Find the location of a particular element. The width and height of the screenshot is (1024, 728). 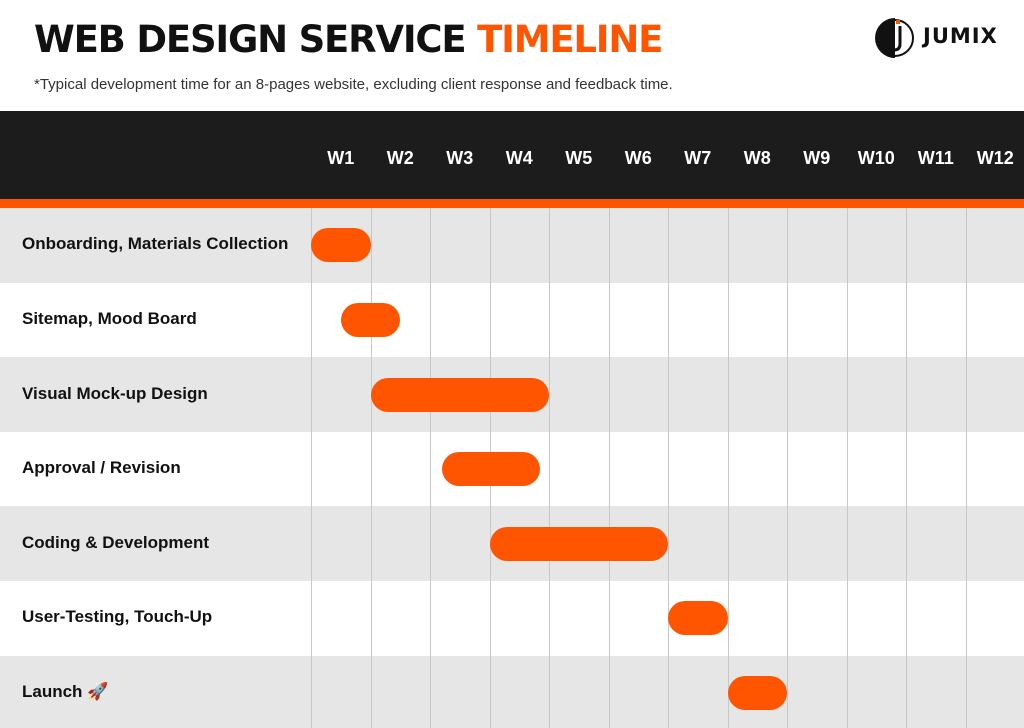

task-label: Coding & Development is located at coordinates (116, 542).